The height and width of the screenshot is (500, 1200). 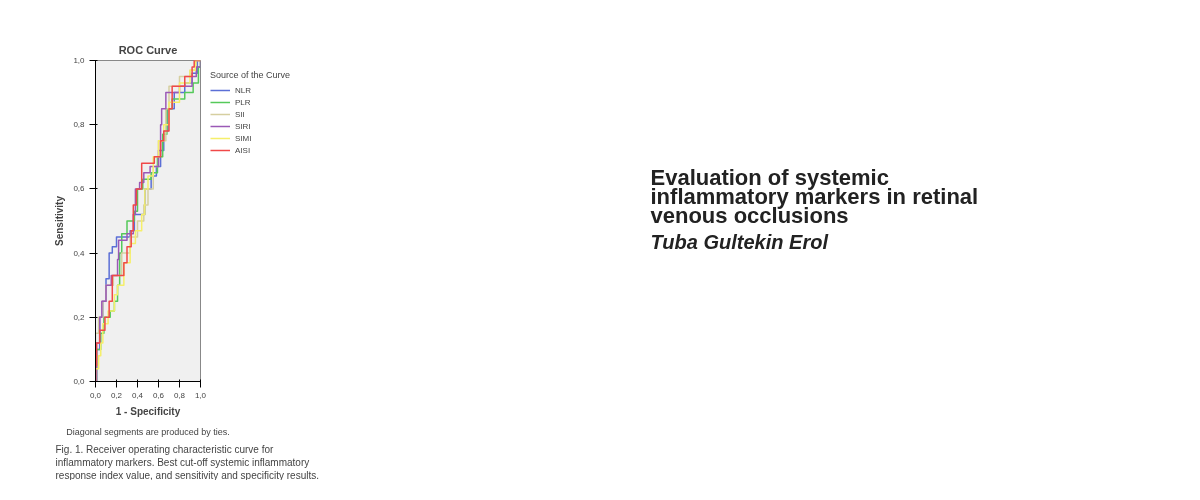 What do you see at coordinates (116, 395) in the screenshot?
I see `x-tick-label: 0,2` at bounding box center [116, 395].